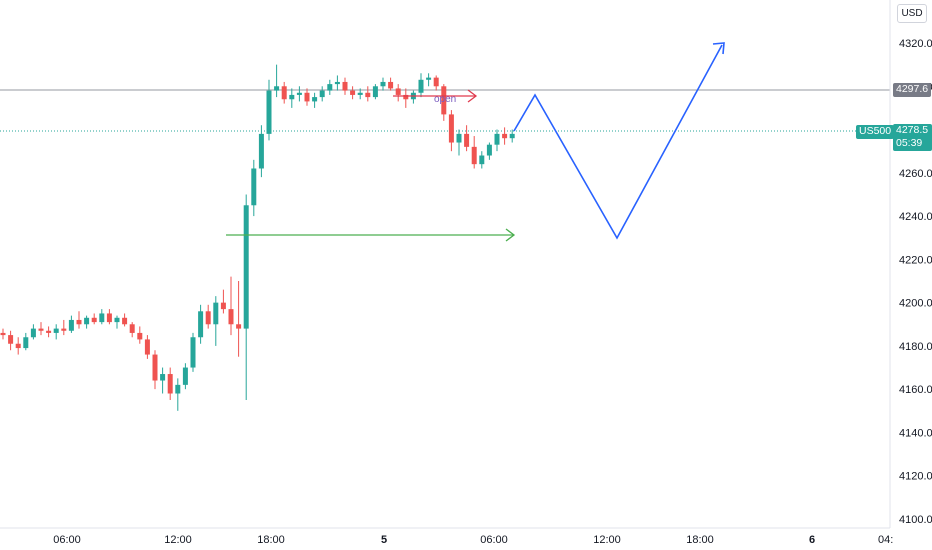 This screenshot has width=932, height=550. What do you see at coordinates (875, 132) in the screenshot?
I see `symbol-tag: US500` at bounding box center [875, 132].